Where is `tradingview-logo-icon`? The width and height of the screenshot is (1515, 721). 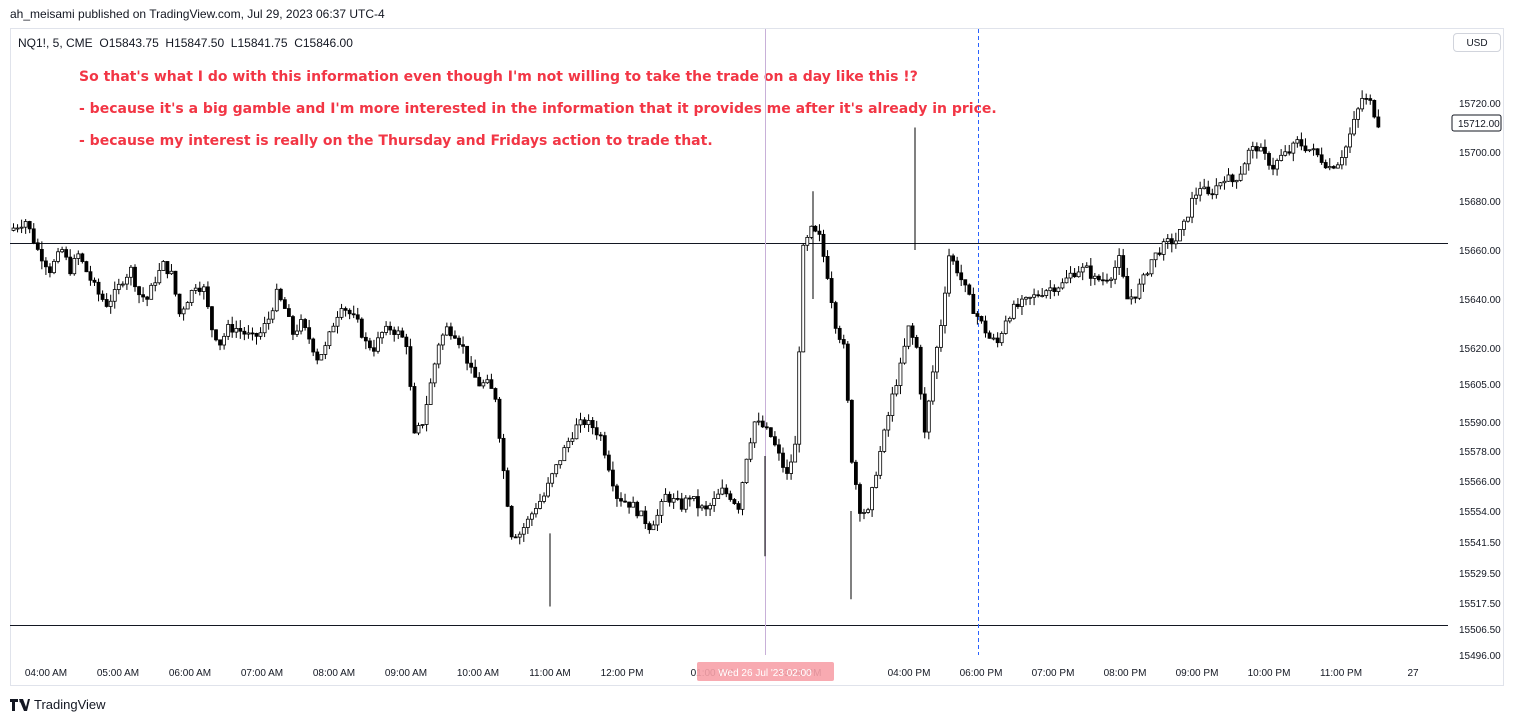
tradingview-logo-icon is located at coordinates (20, 704).